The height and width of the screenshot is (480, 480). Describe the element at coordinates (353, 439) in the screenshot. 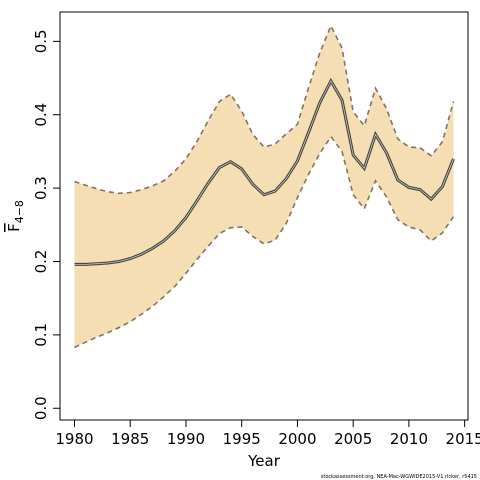

I see `x-tick-label-2005: 2005` at that location.